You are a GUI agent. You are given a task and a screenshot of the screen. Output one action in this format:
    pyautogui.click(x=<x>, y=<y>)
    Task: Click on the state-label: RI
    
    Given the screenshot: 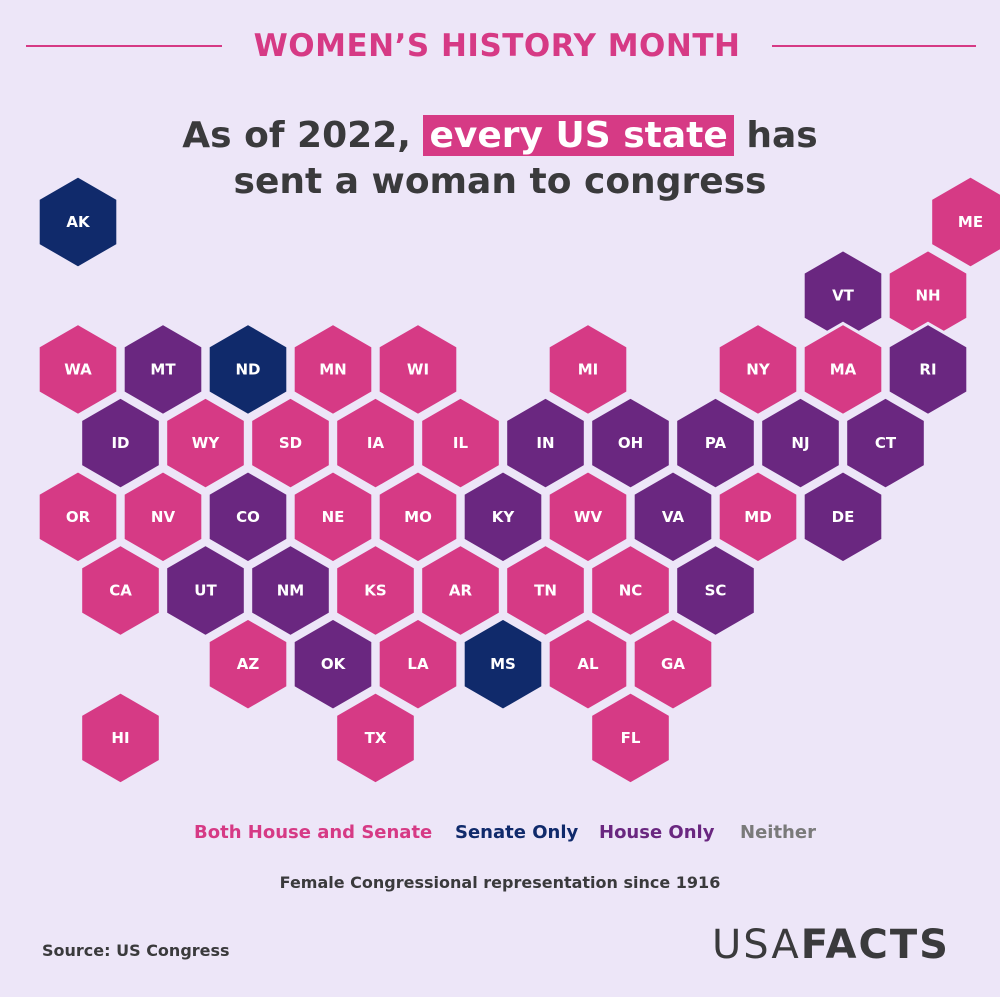 What is the action you would take?
    pyautogui.click(x=927, y=369)
    